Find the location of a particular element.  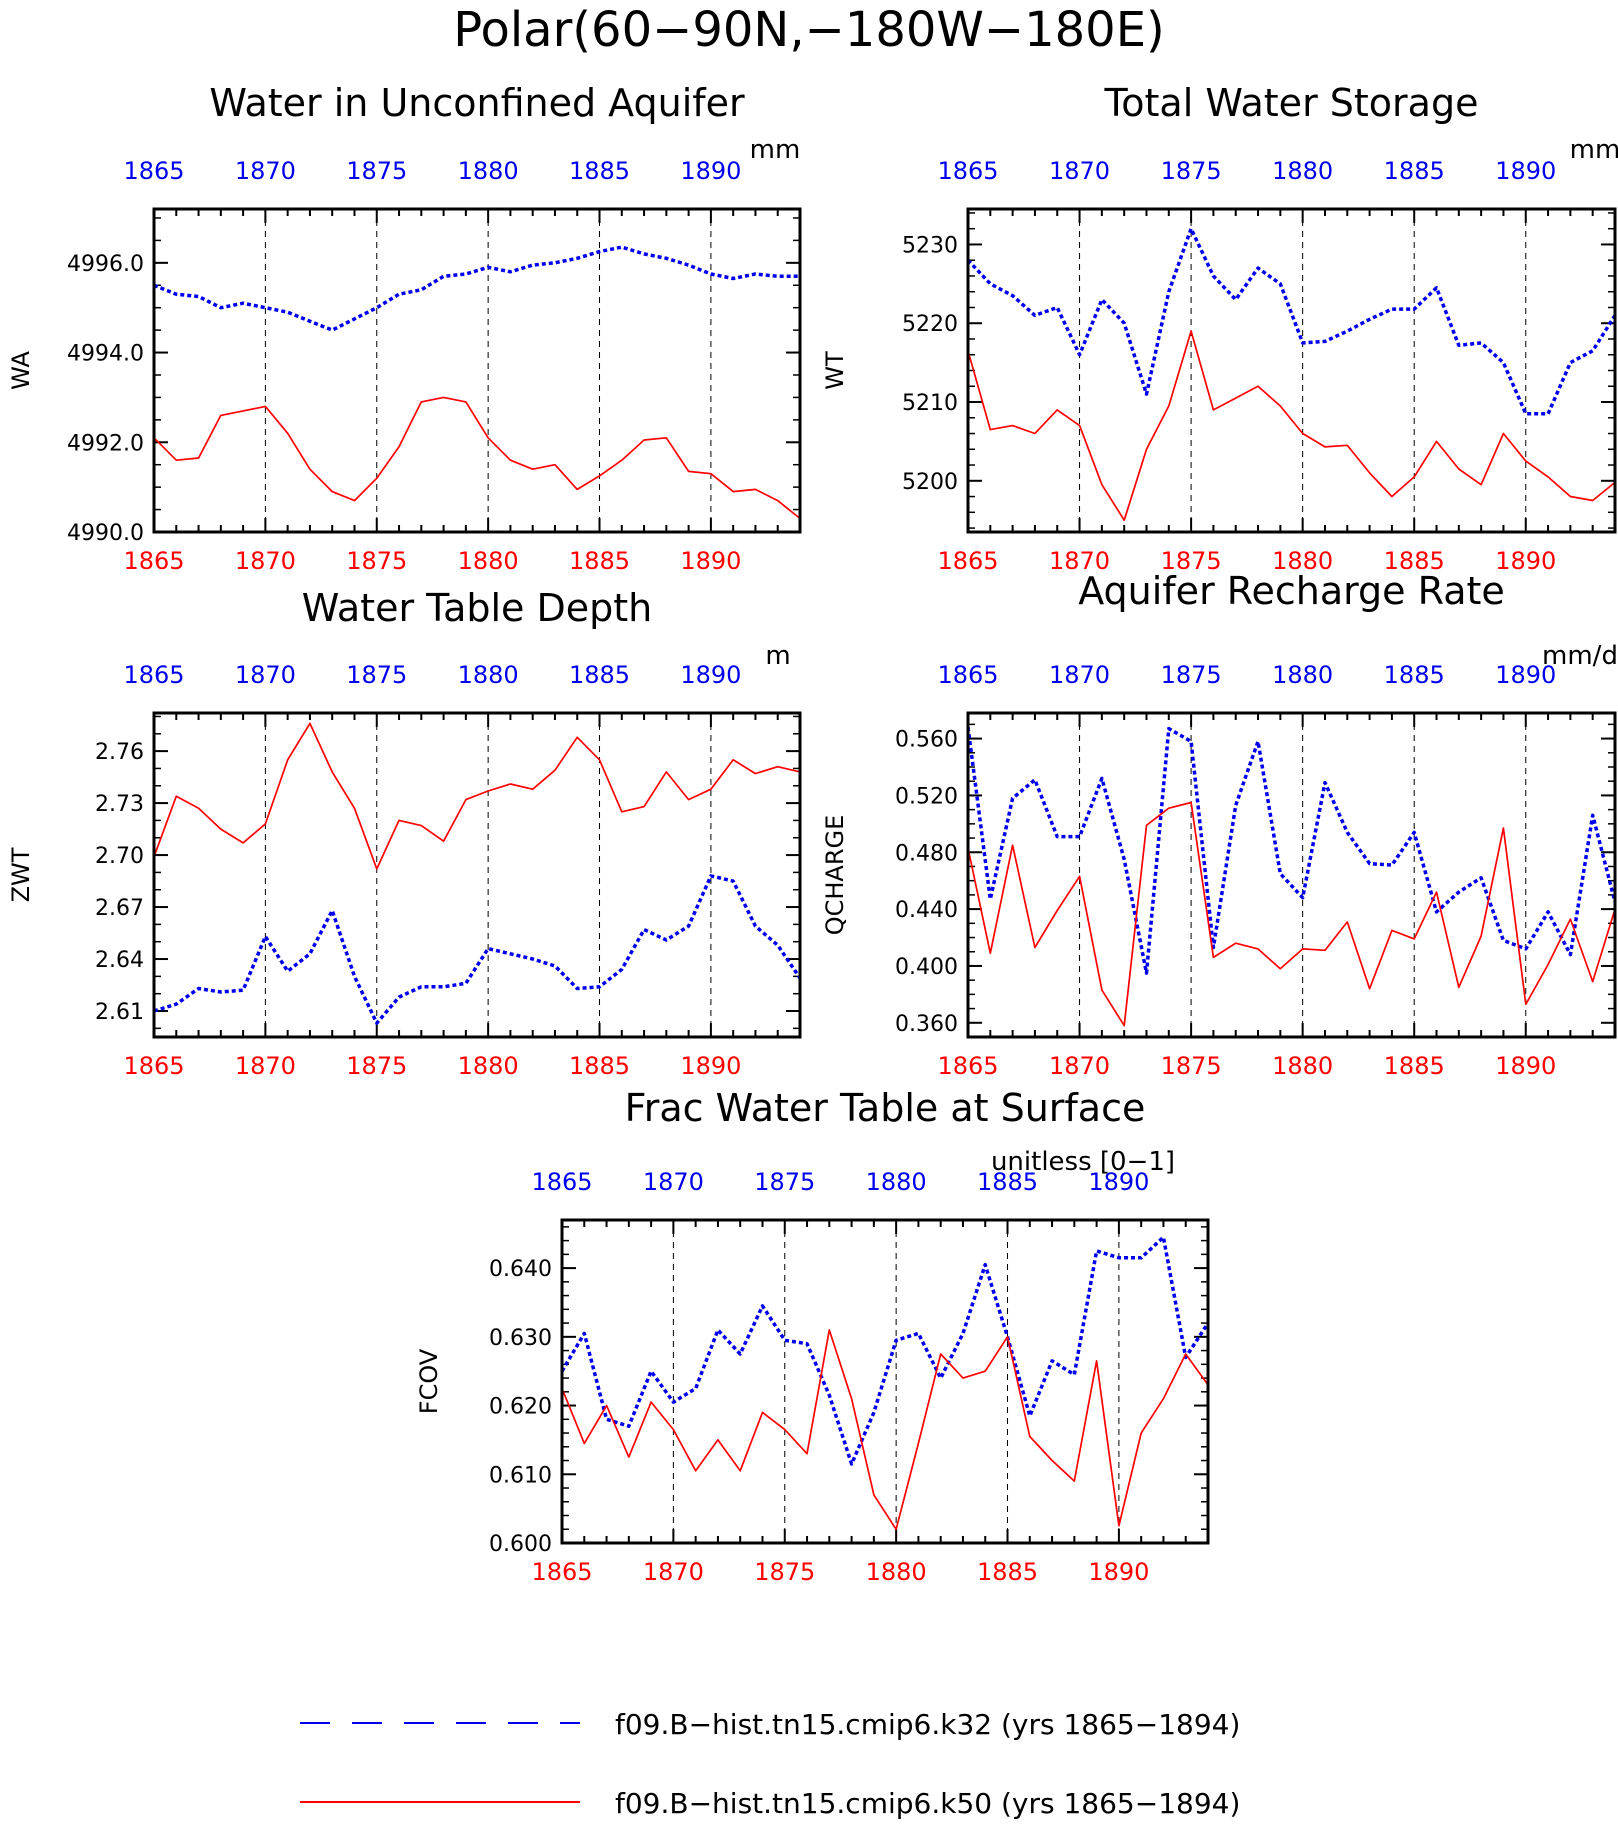

panel-ylabel: WT is located at coordinates (835, 370).